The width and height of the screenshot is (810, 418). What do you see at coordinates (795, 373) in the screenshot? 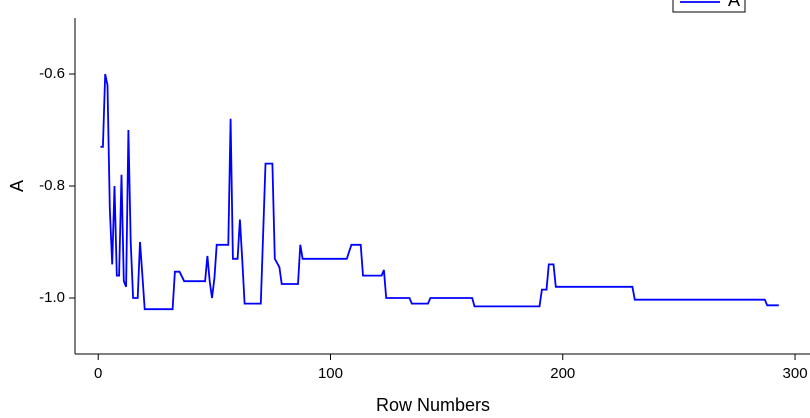
I see `x-tick-label: 300` at bounding box center [795, 373].